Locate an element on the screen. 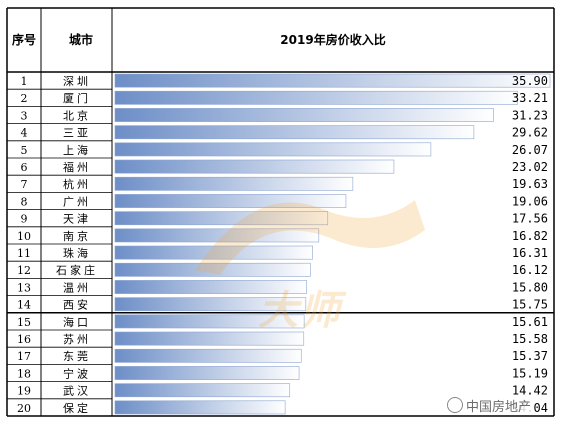 The image size is (564, 433). table-row: 1 深圳 35.90 is located at coordinates (286, 80).